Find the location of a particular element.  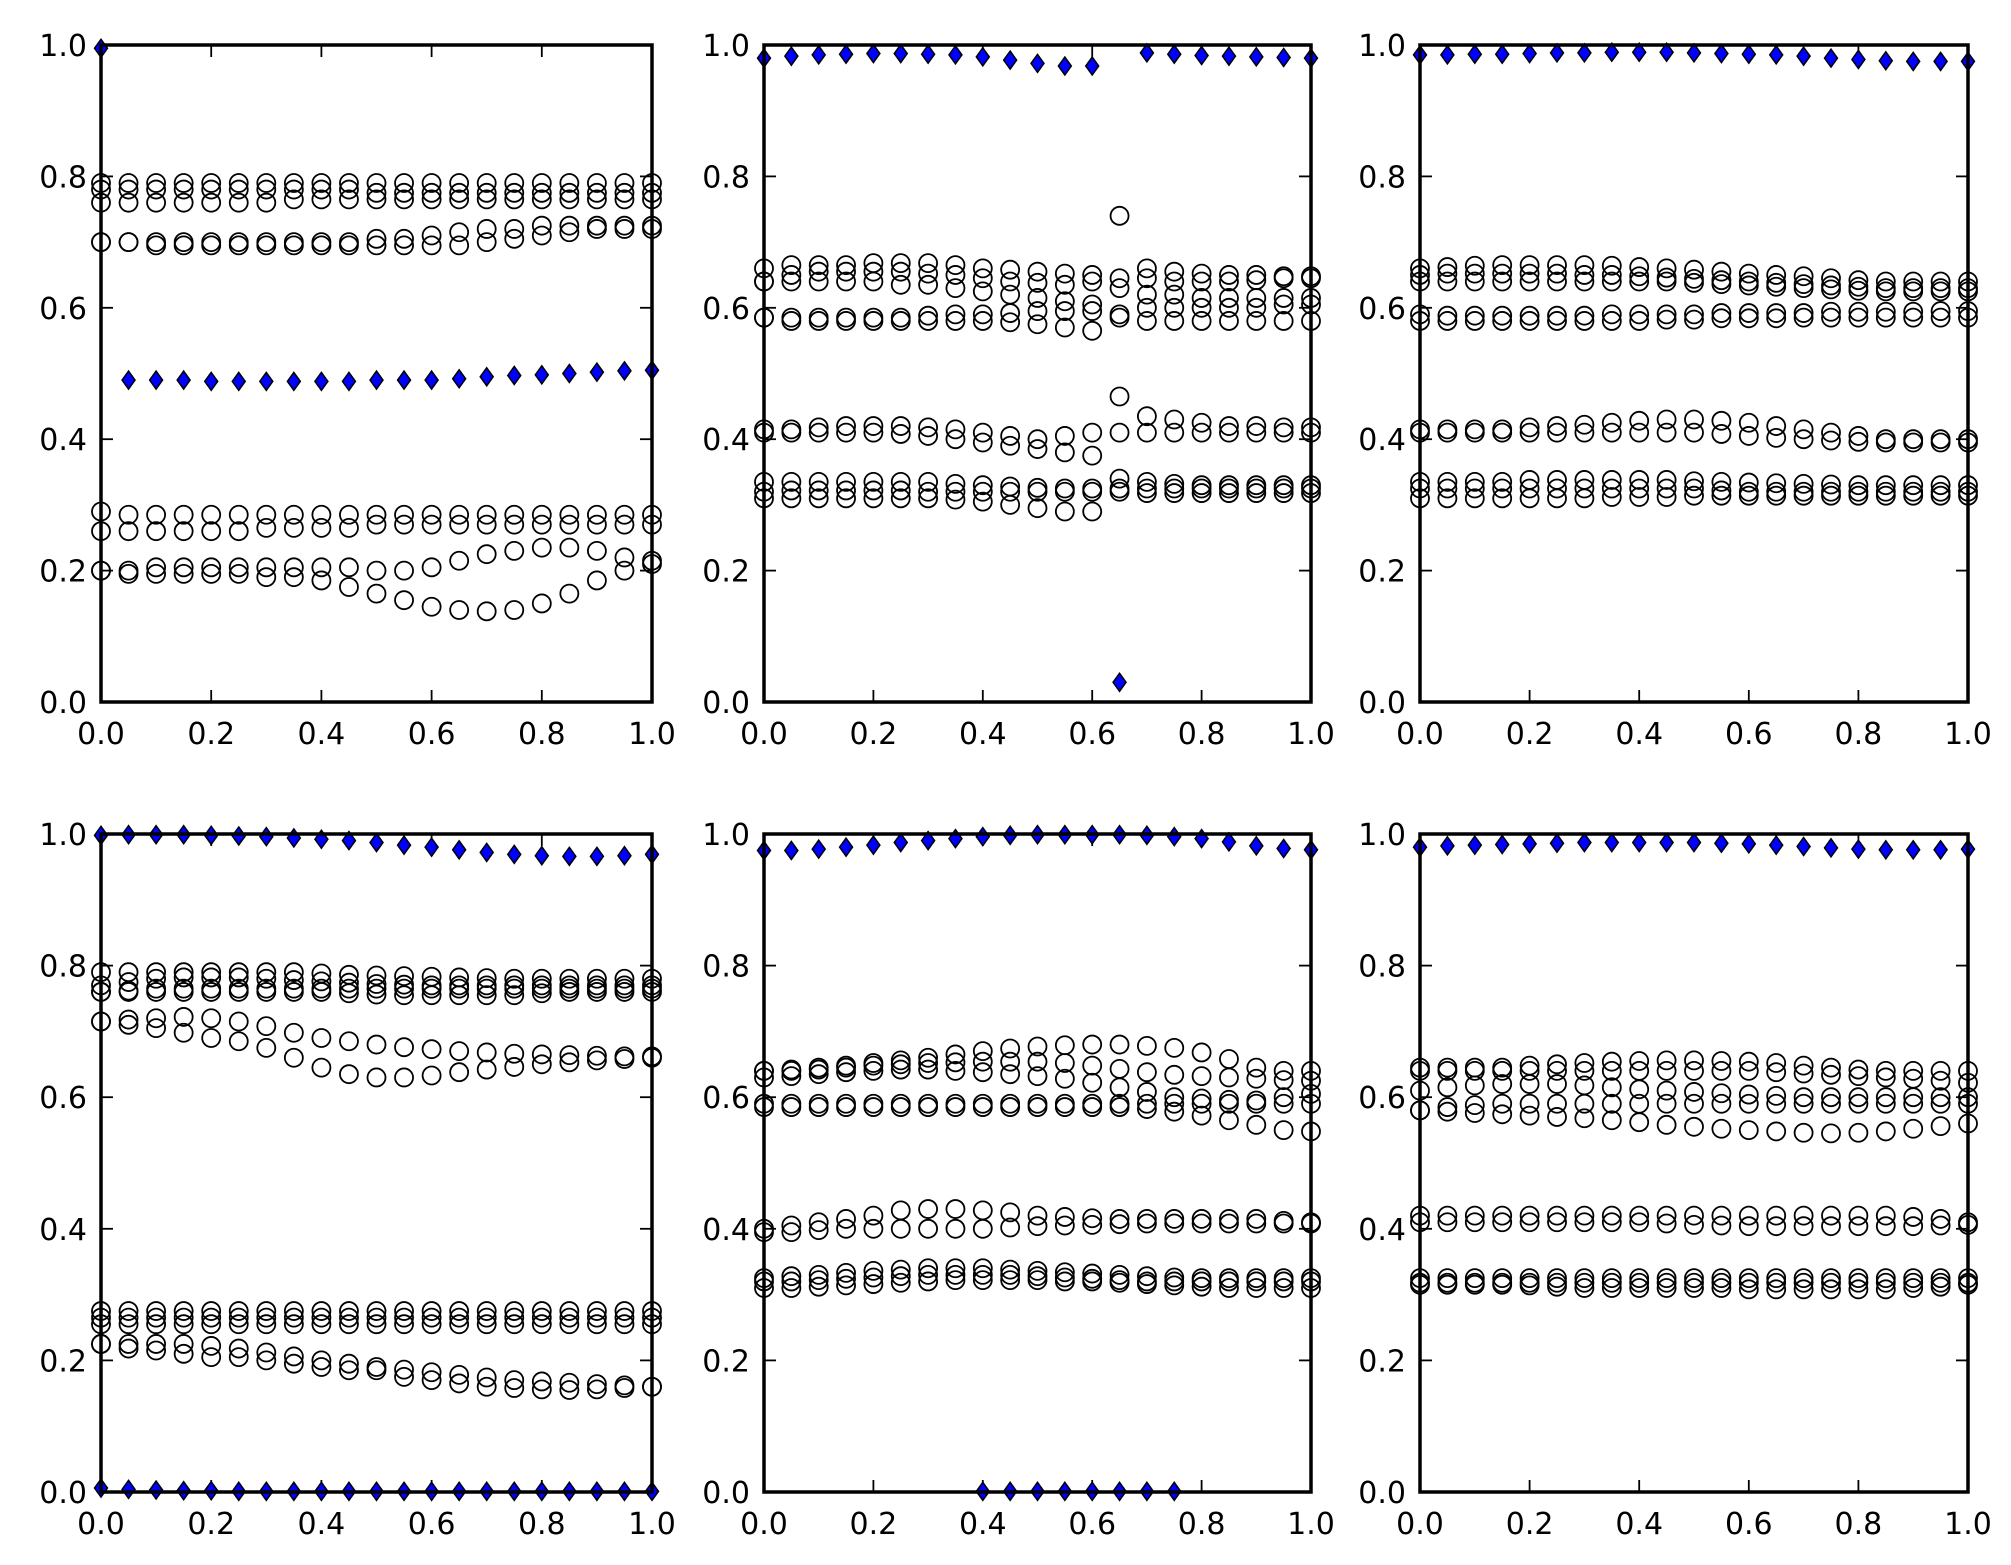

y-tick-label: 0.0 is located at coordinates (726, 1493).